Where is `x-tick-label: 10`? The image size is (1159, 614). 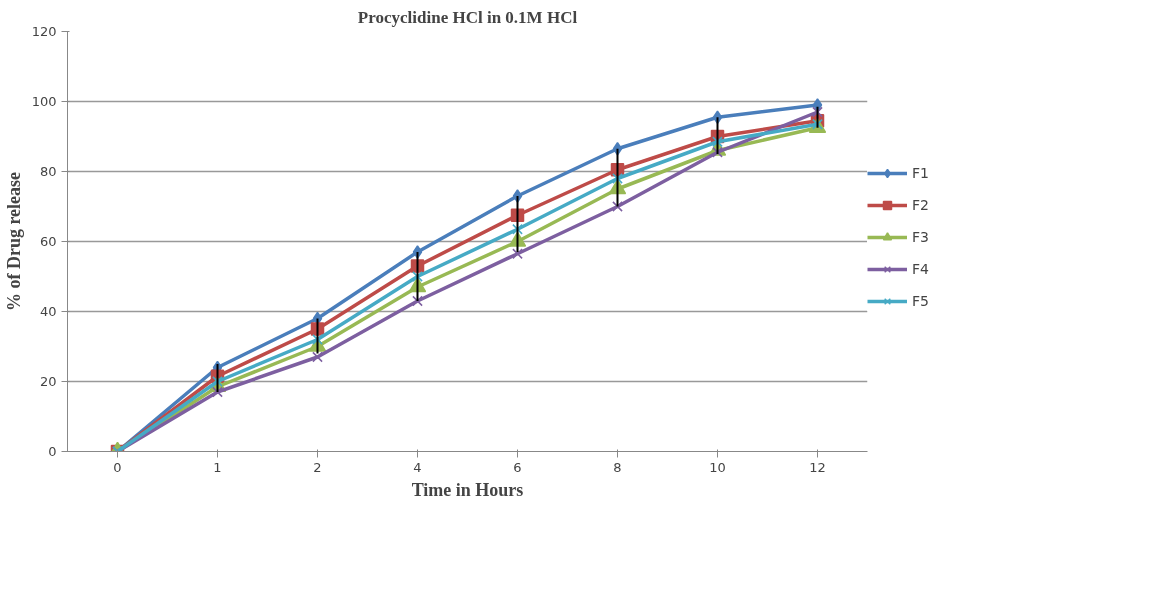 x-tick-label: 10 is located at coordinates (717, 467).